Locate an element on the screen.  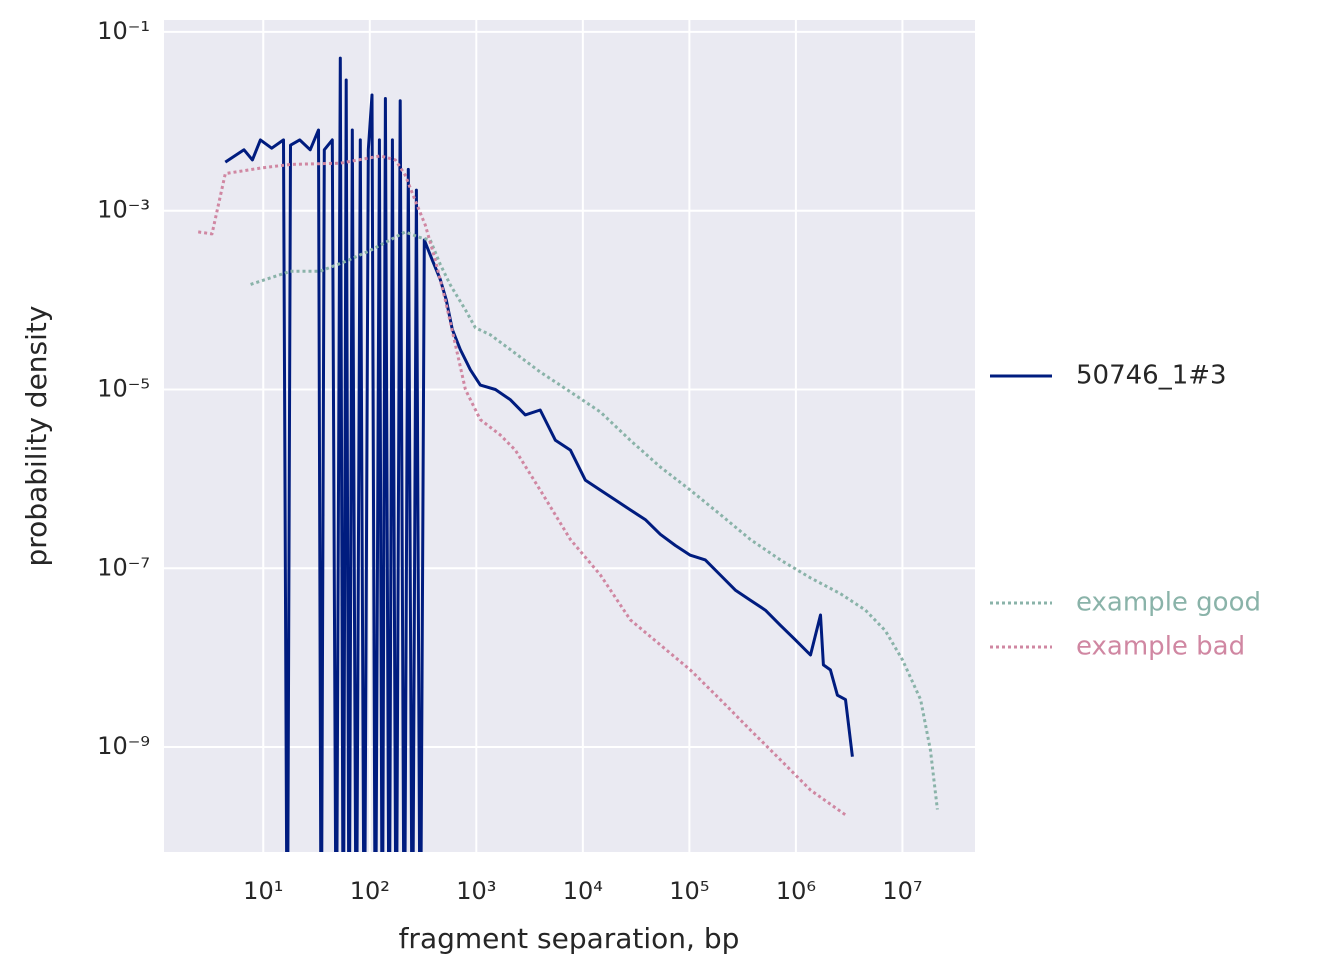
legend-label: example good is located at coordinates (1168, 603).